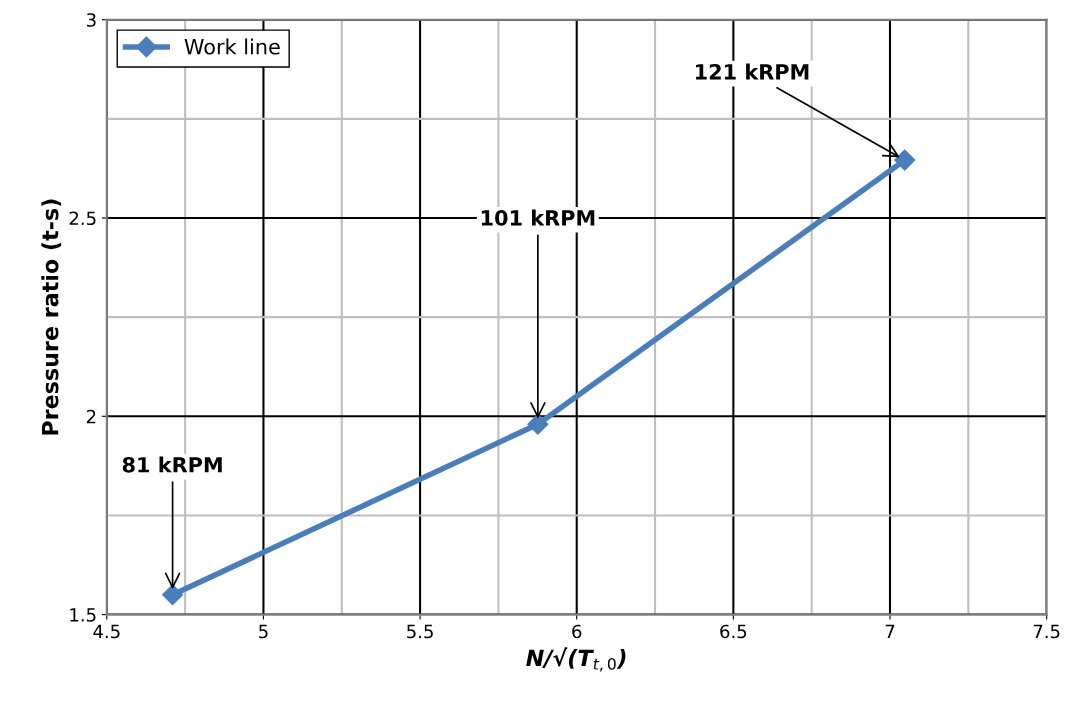 The image size is (1068, 704). What do you see at coordinates (577, 631) in the screenshot?
I see `x-tick-label: 6` at bounding box center [577, 631].